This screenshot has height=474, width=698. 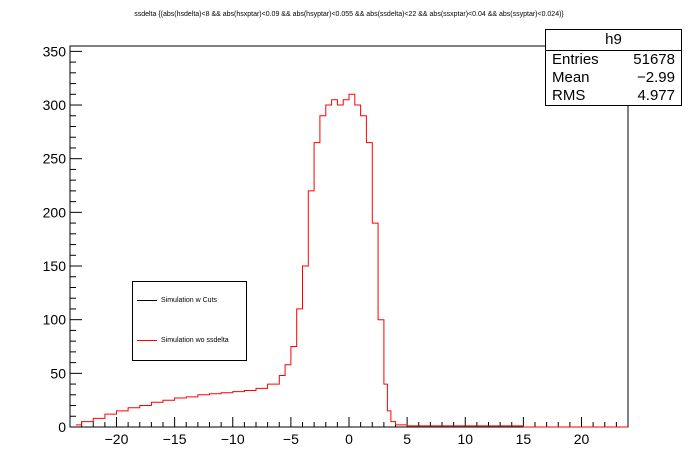 I want to click on stats-label-mean: Mean, so click(x=571, y=77).